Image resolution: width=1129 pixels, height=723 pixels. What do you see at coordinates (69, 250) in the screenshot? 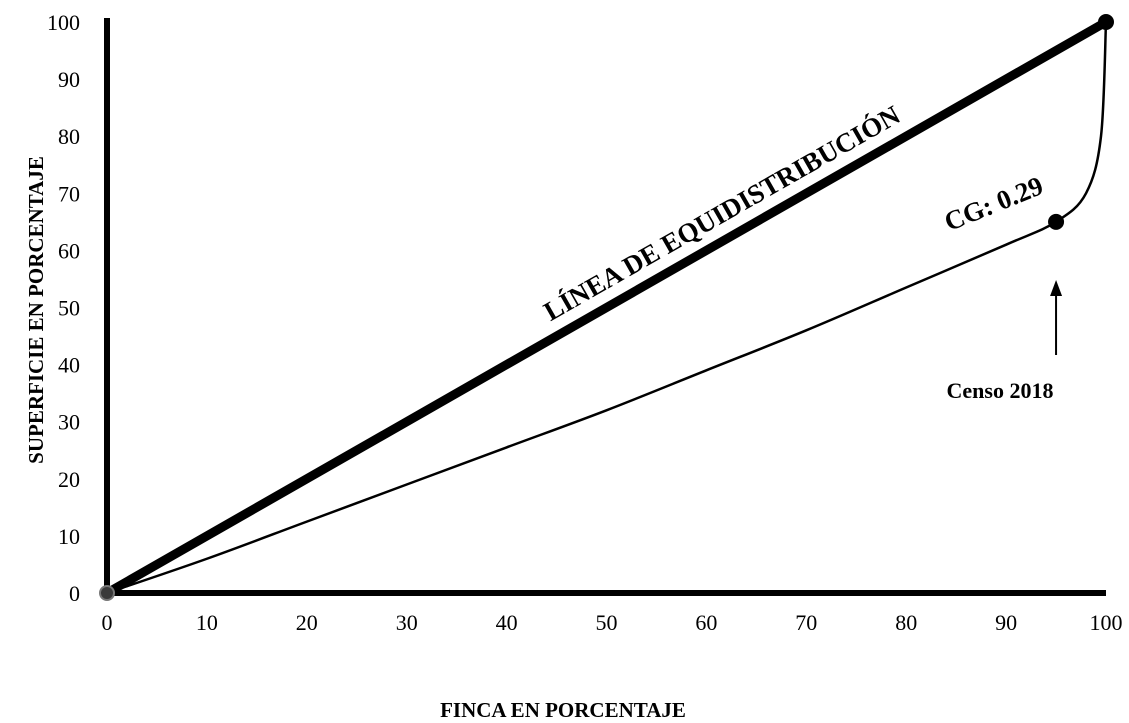
I see `y-tick-label: 60` at bounding box center [69, 250].